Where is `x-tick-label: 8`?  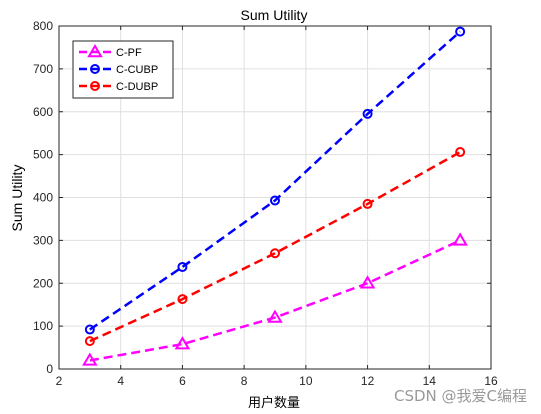 x-tick-label: 8 is located at coordinates (244, 381).